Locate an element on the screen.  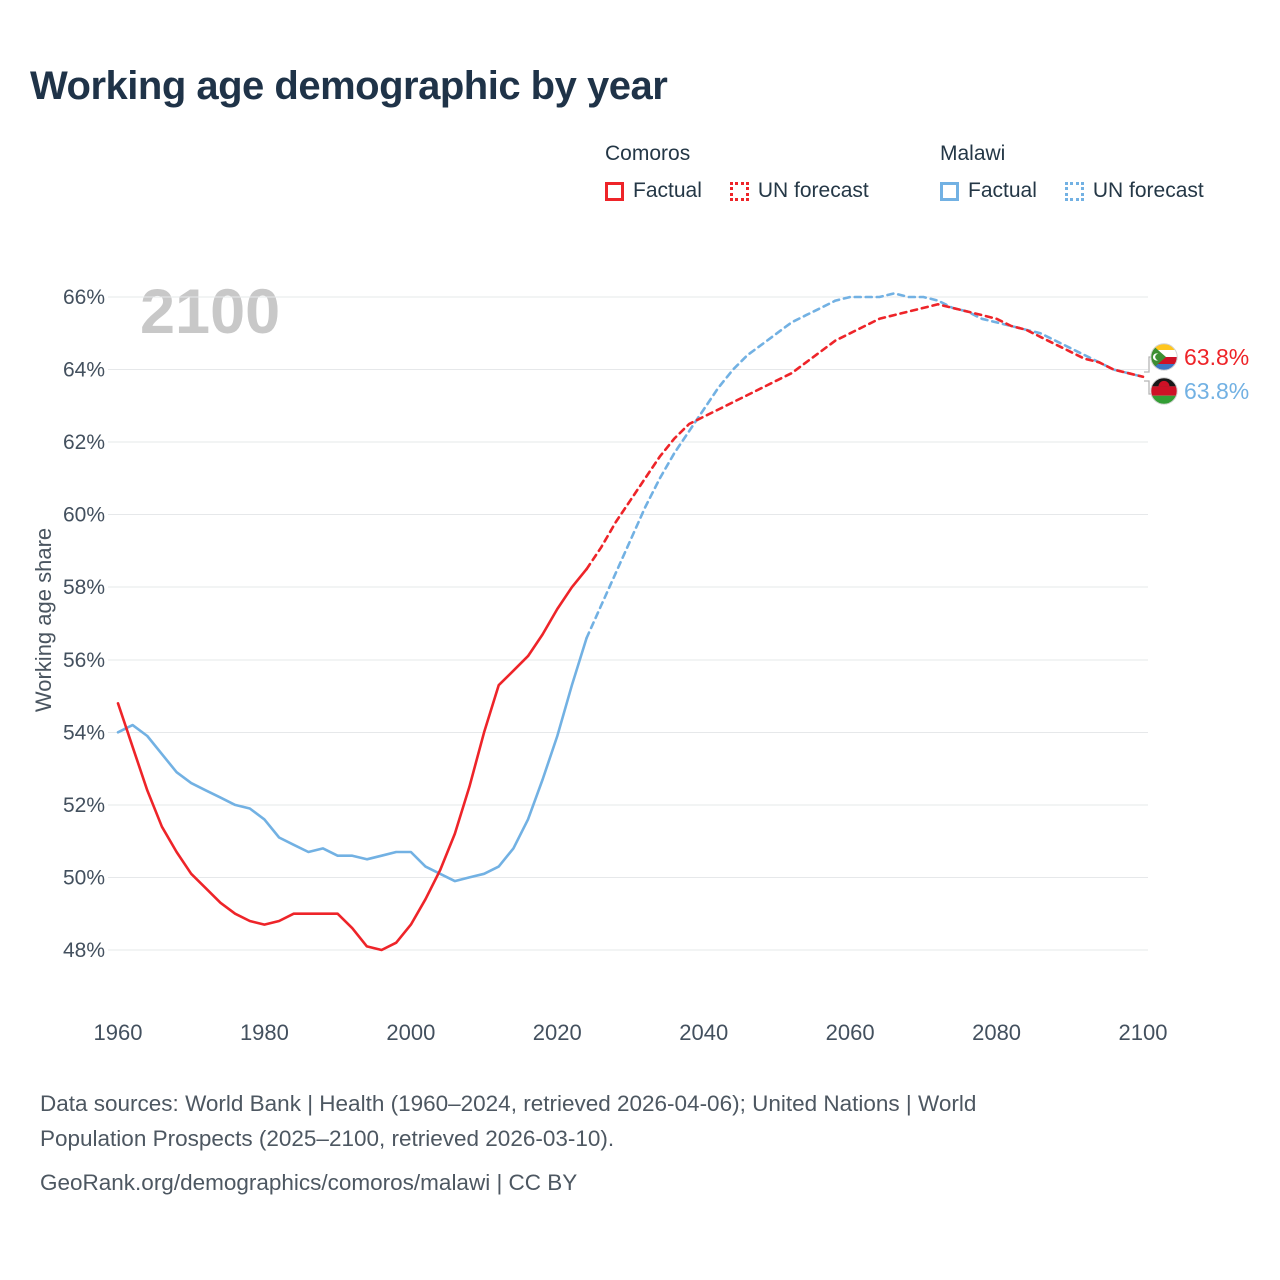
end-value-malawi: 63.8% is located at coordinates (1217, 390).